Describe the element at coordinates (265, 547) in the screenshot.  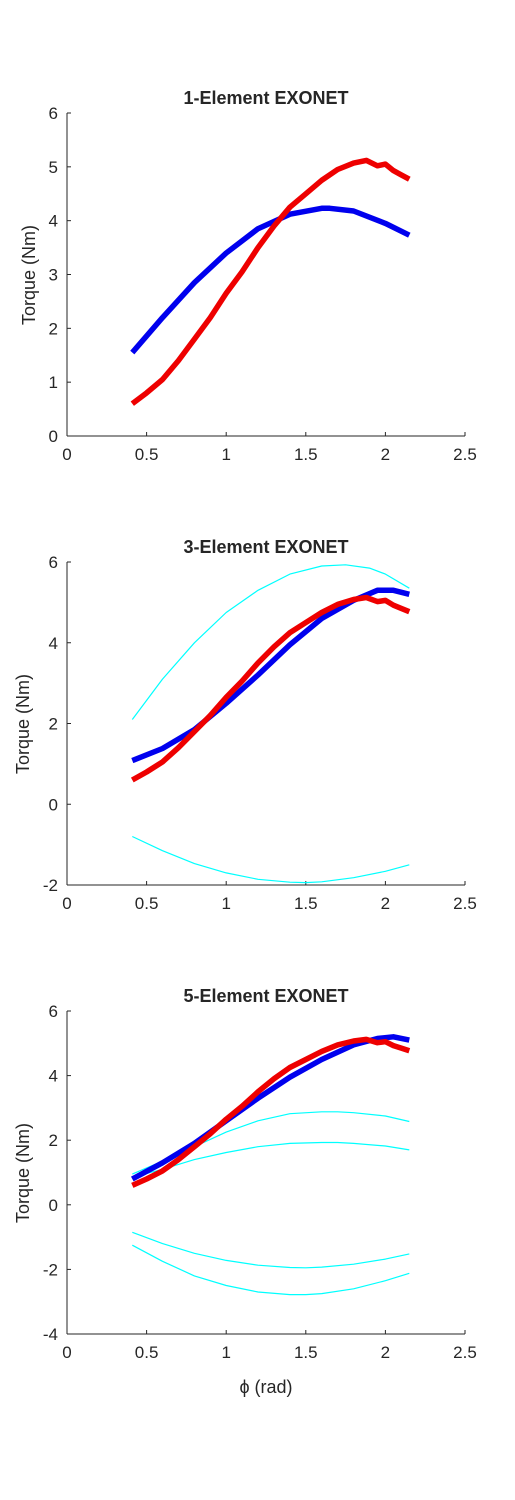
I see `chart-title: 3-Element EXONET` at that location.